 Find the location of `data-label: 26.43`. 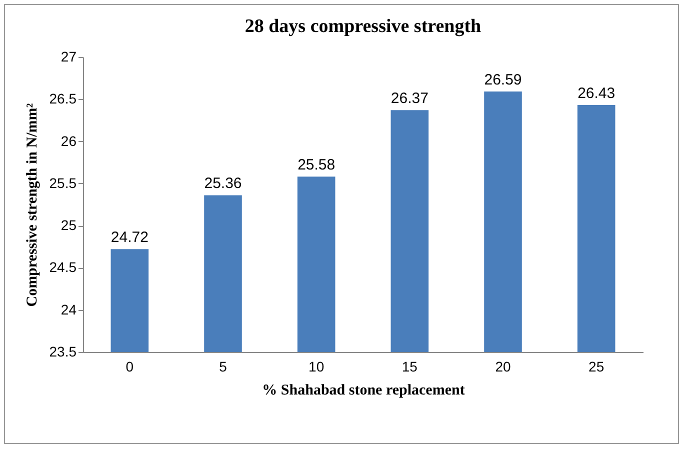

data-label: 26.43 is located at coordinates (597, 93).